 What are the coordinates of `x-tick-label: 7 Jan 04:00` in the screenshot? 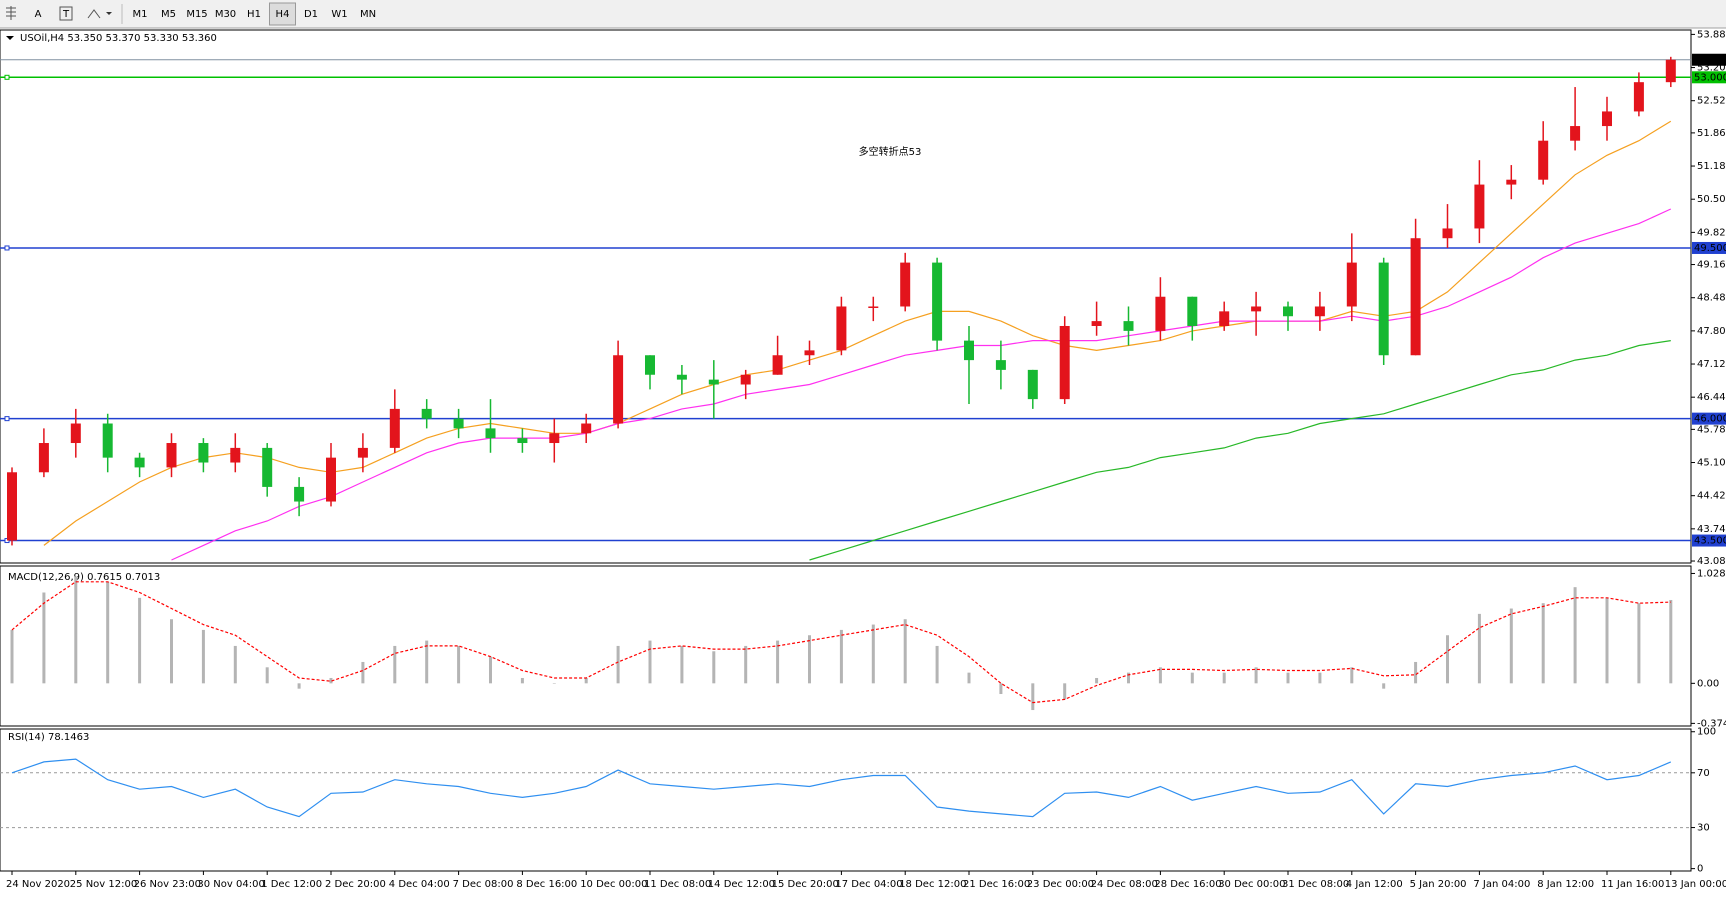 It's located at (1501, 884).